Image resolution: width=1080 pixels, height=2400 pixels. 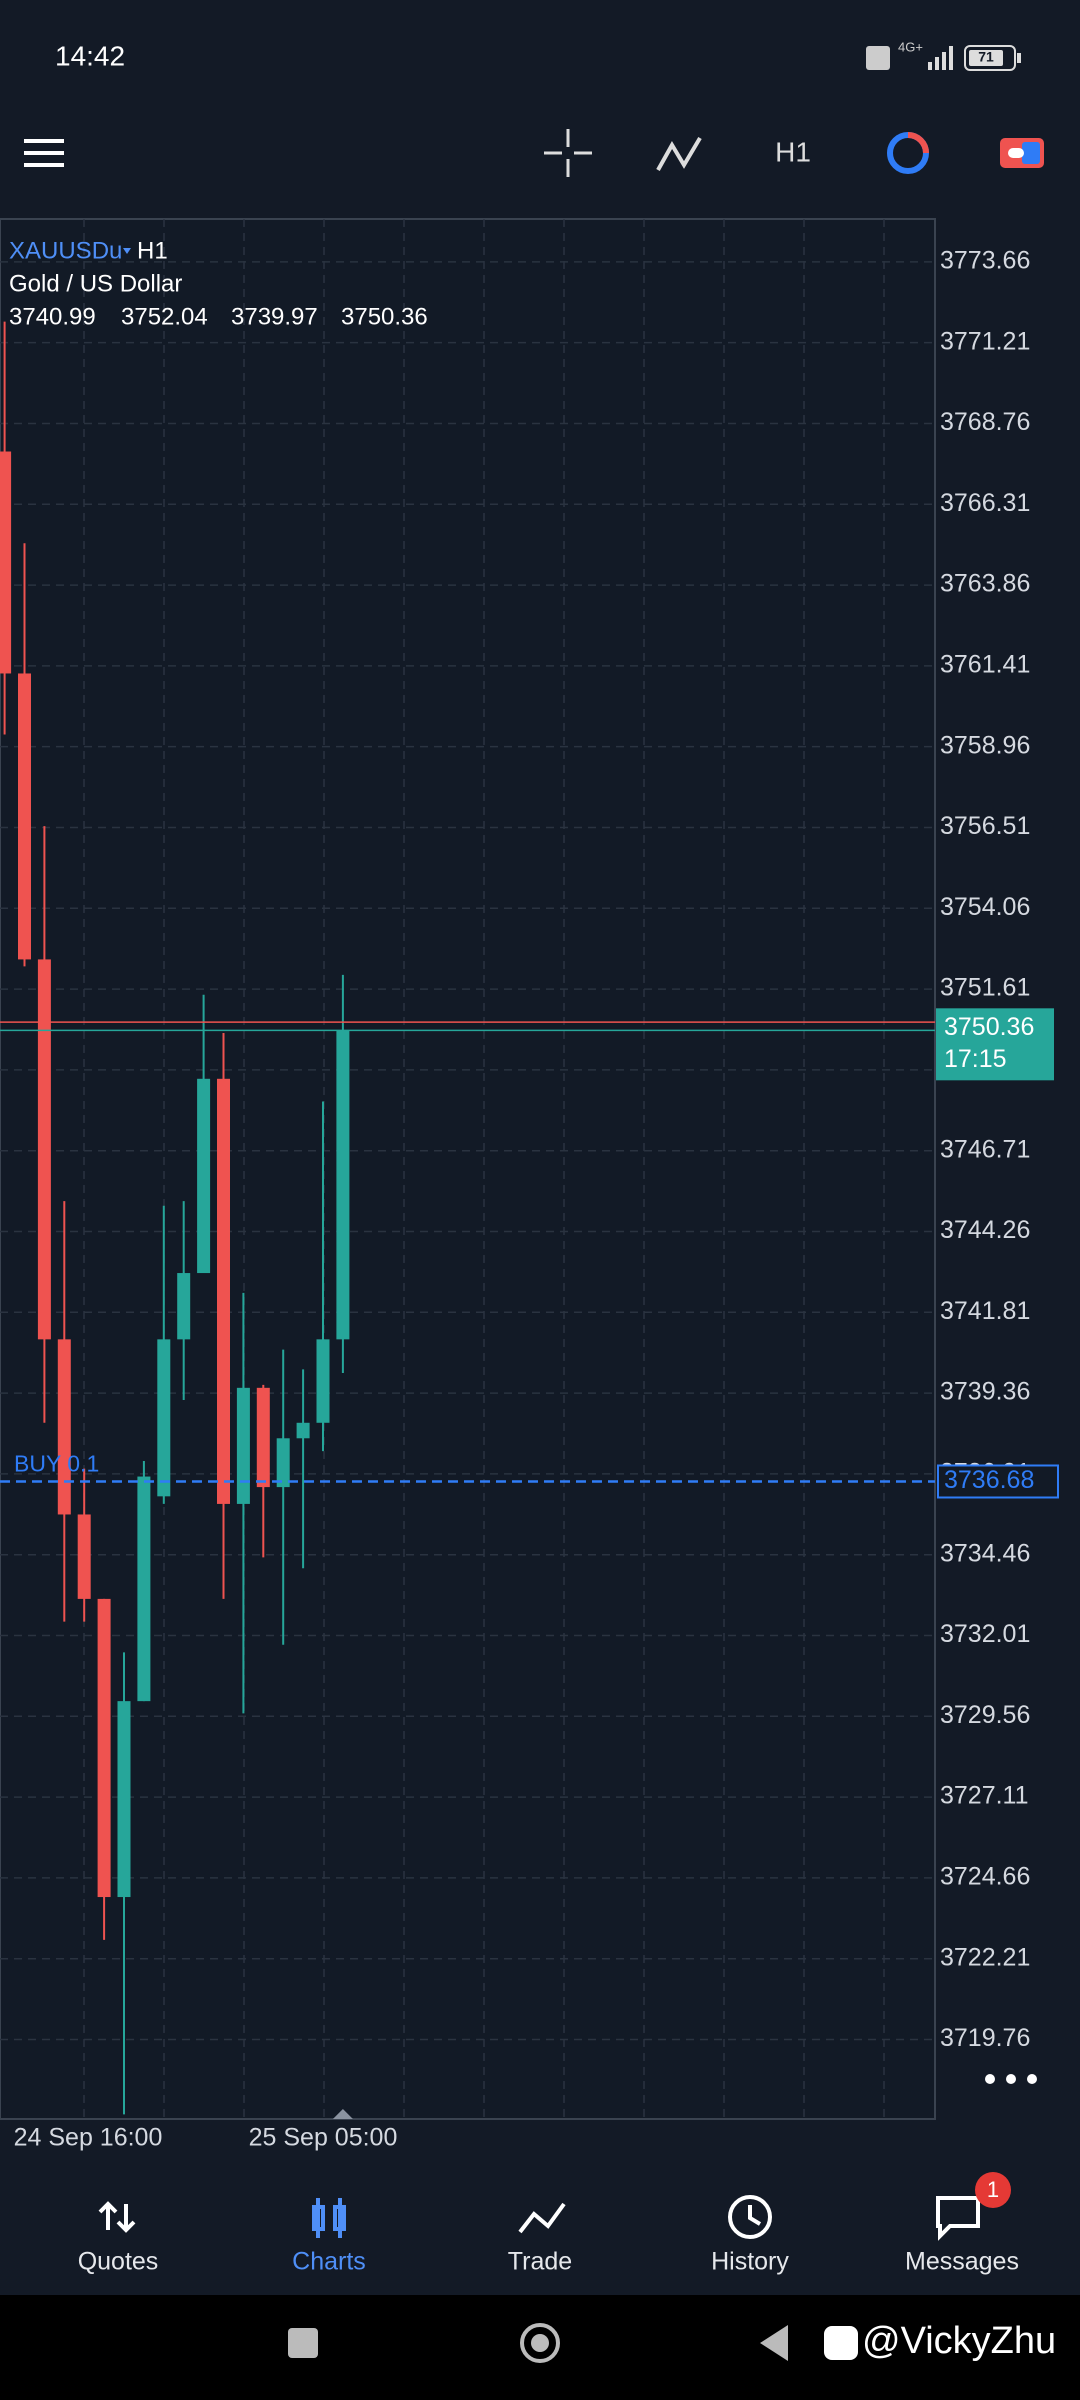 I want to click on x-tick-label: 25 Sep 05:00, so click(x=323, y=2138).